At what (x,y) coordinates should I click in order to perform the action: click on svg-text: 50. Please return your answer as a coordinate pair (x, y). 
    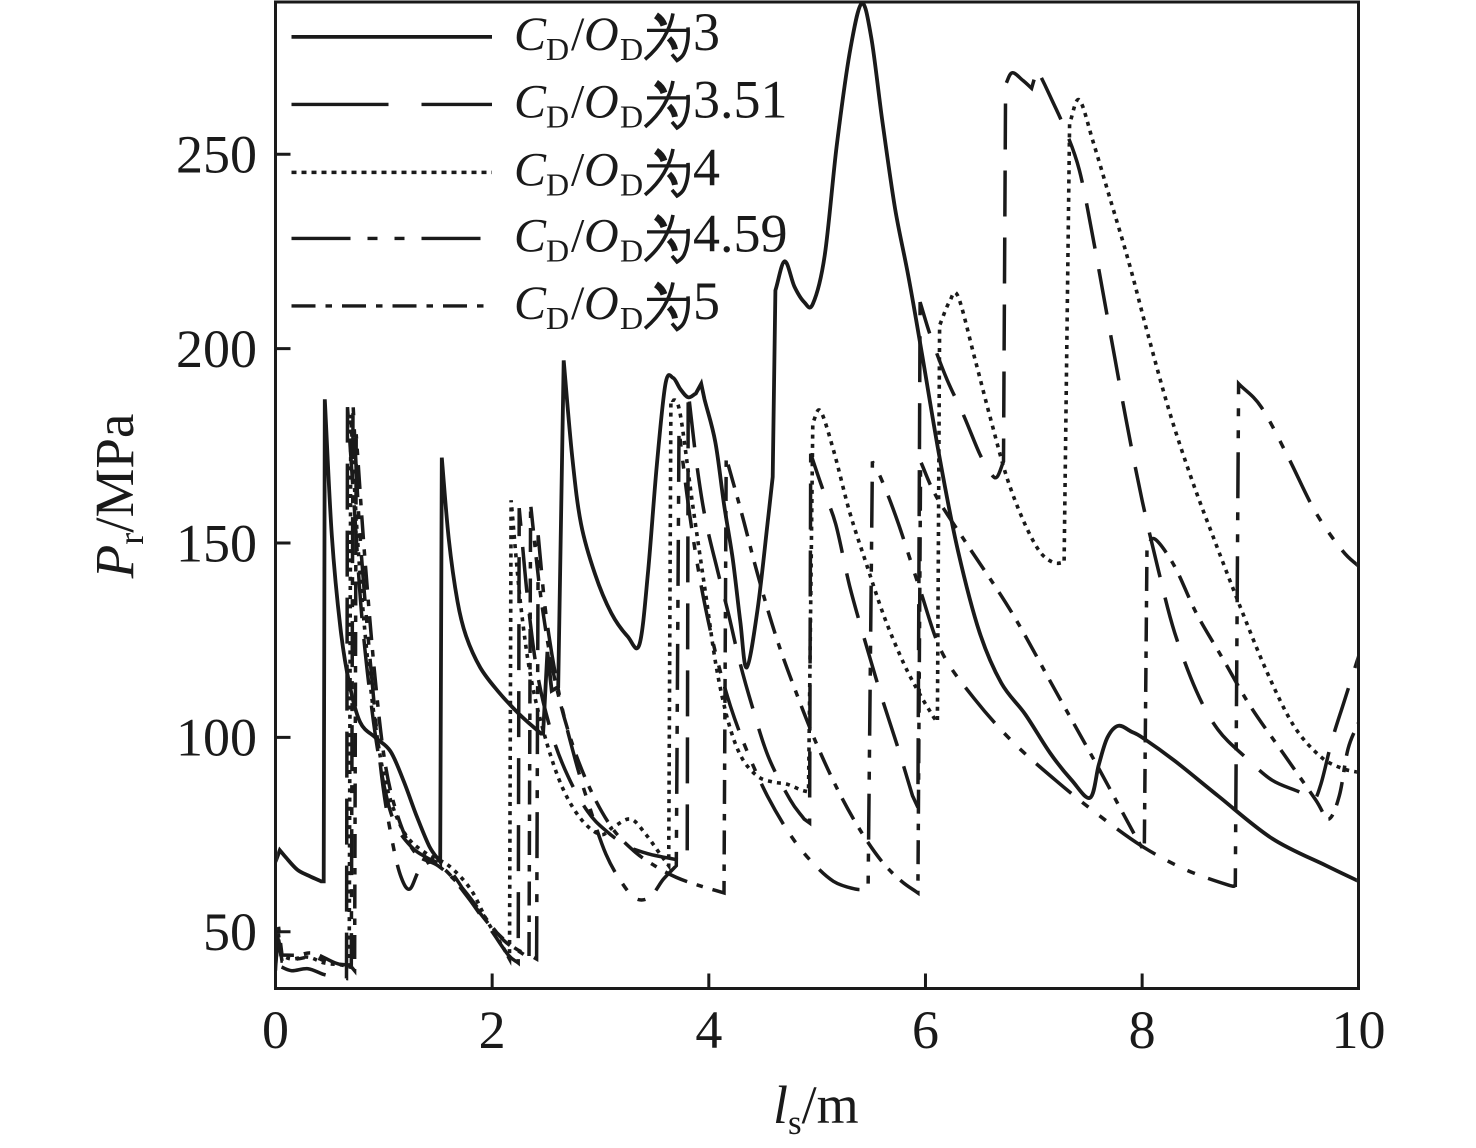
    Looking at the image, I should click on (230, 932).